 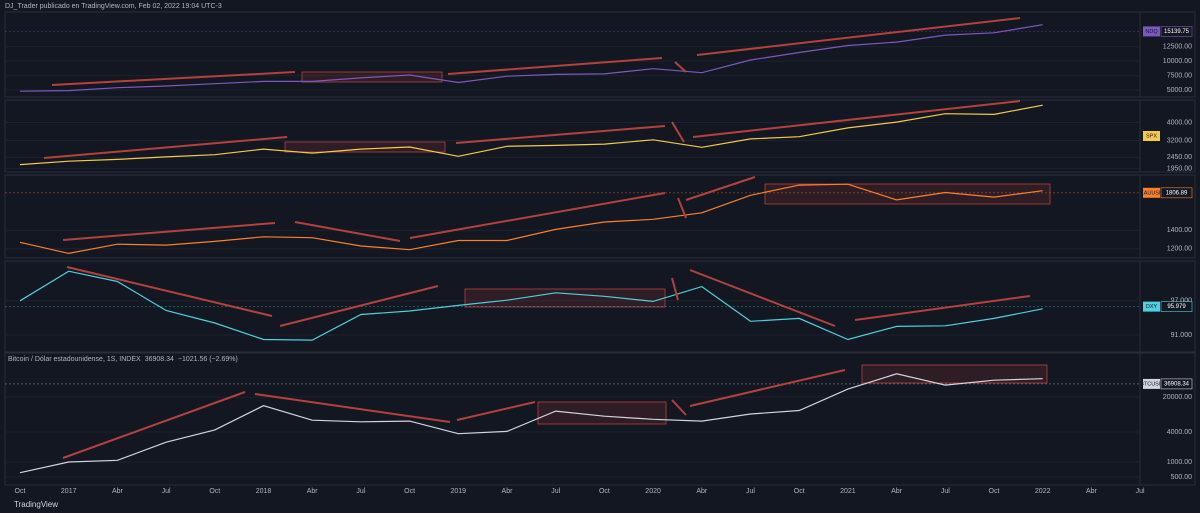 What do you see at coordinates (36, 504) in the screenshot?
I see `footer: TradingView` at bounding box center [36, 504].